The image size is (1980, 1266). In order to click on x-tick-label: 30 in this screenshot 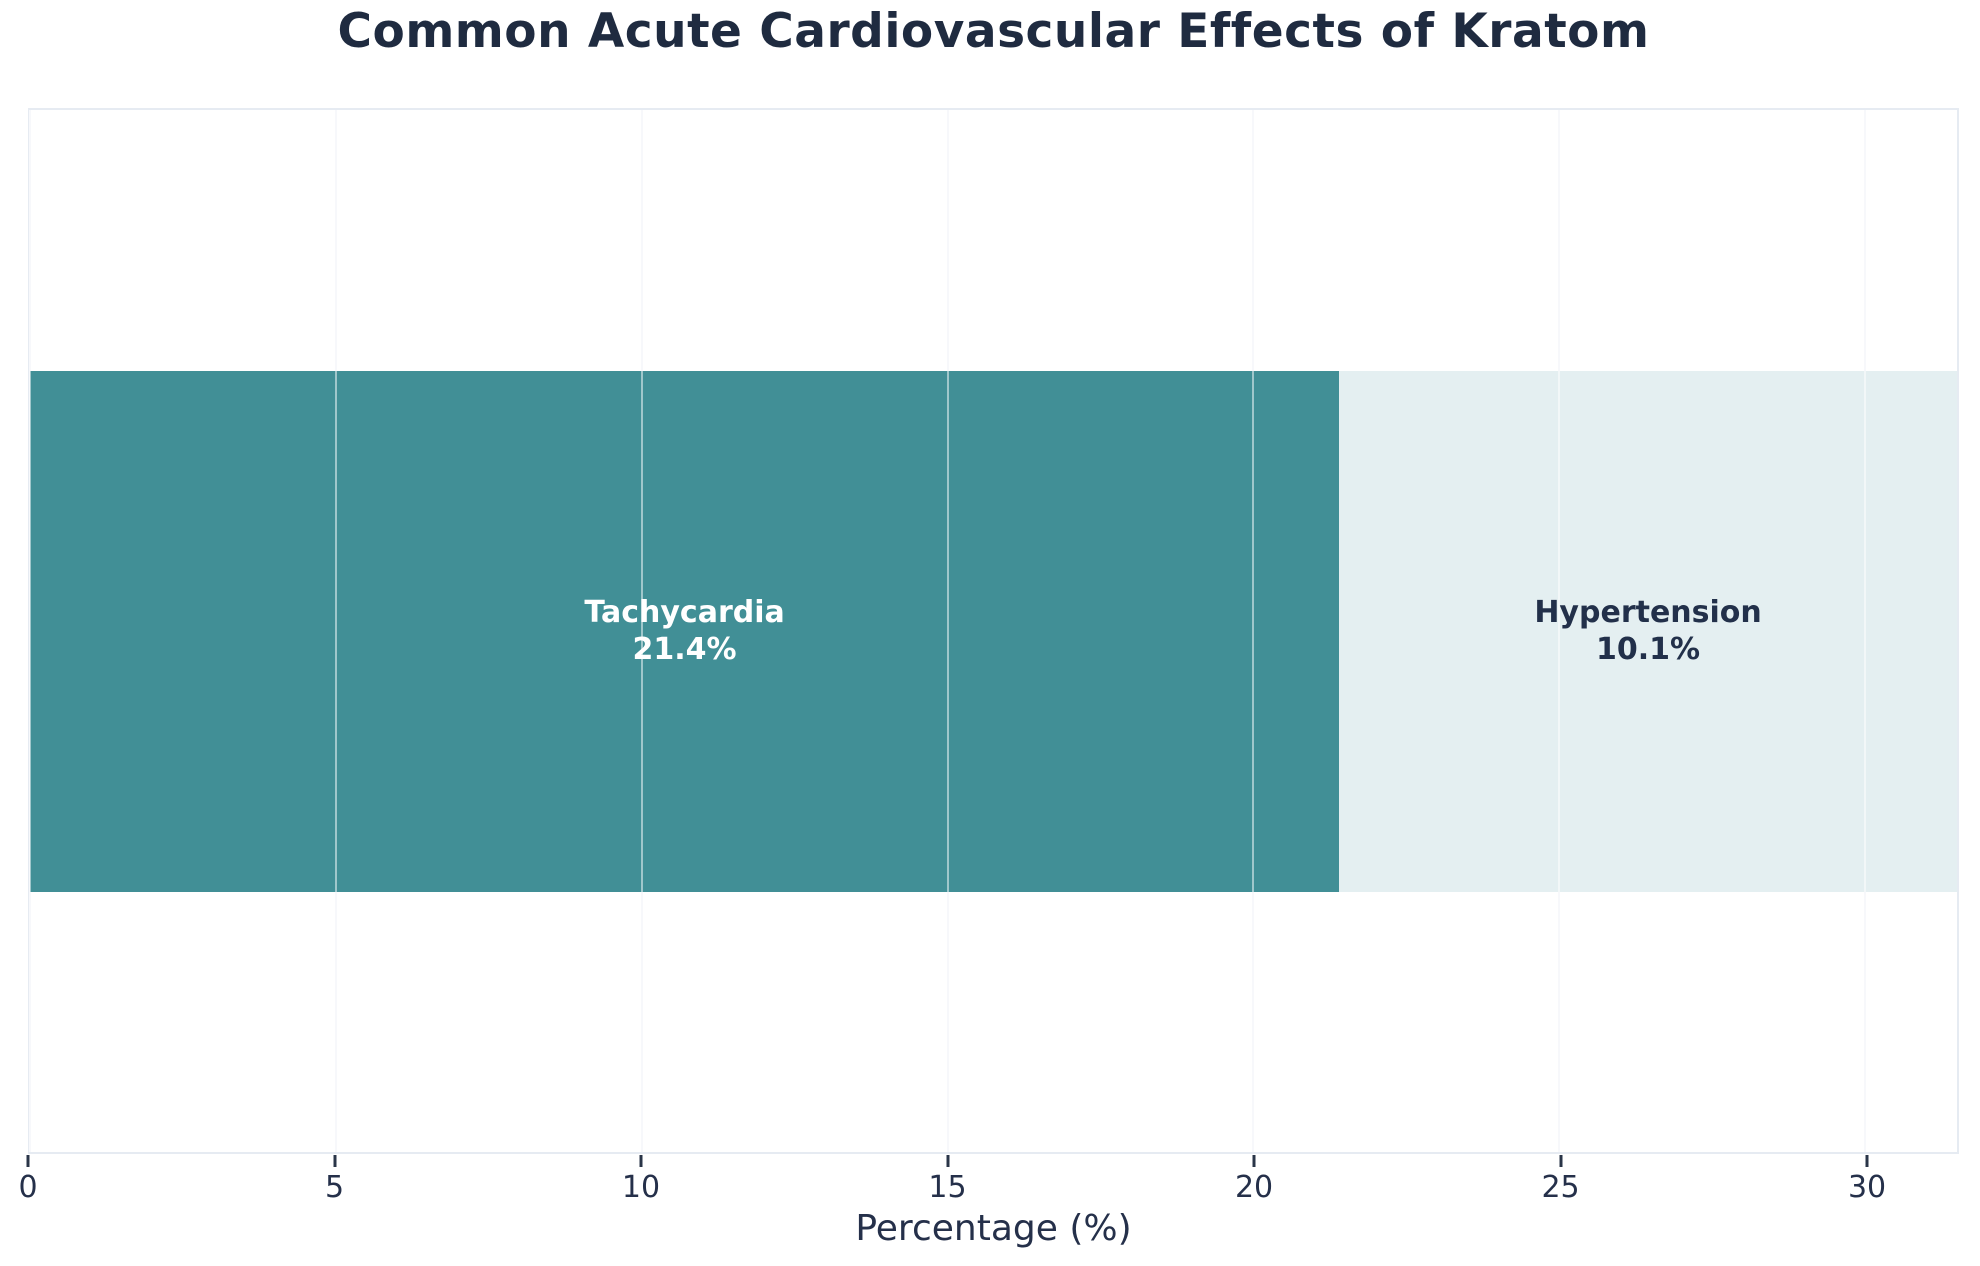, I will do `click(1867, 1187)`.